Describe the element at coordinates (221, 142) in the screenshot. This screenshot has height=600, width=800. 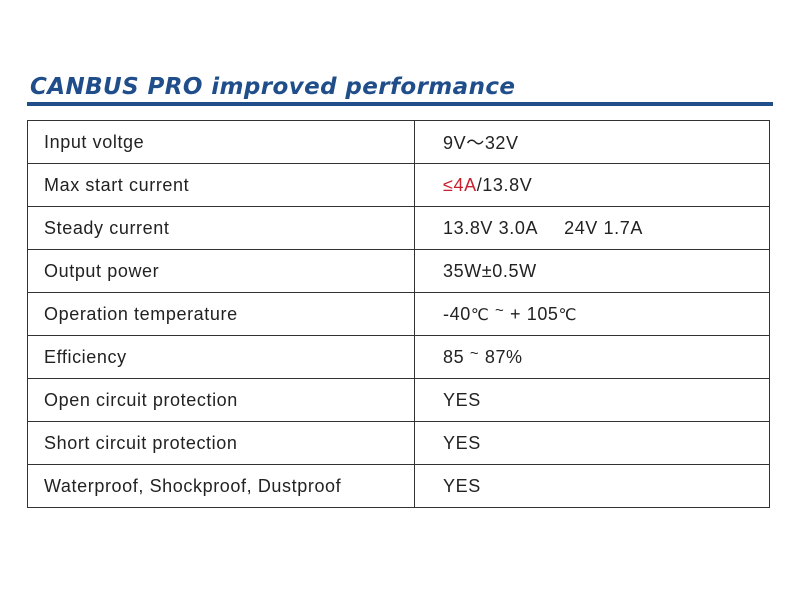
I see `spec-label: Input voltge` at that location.